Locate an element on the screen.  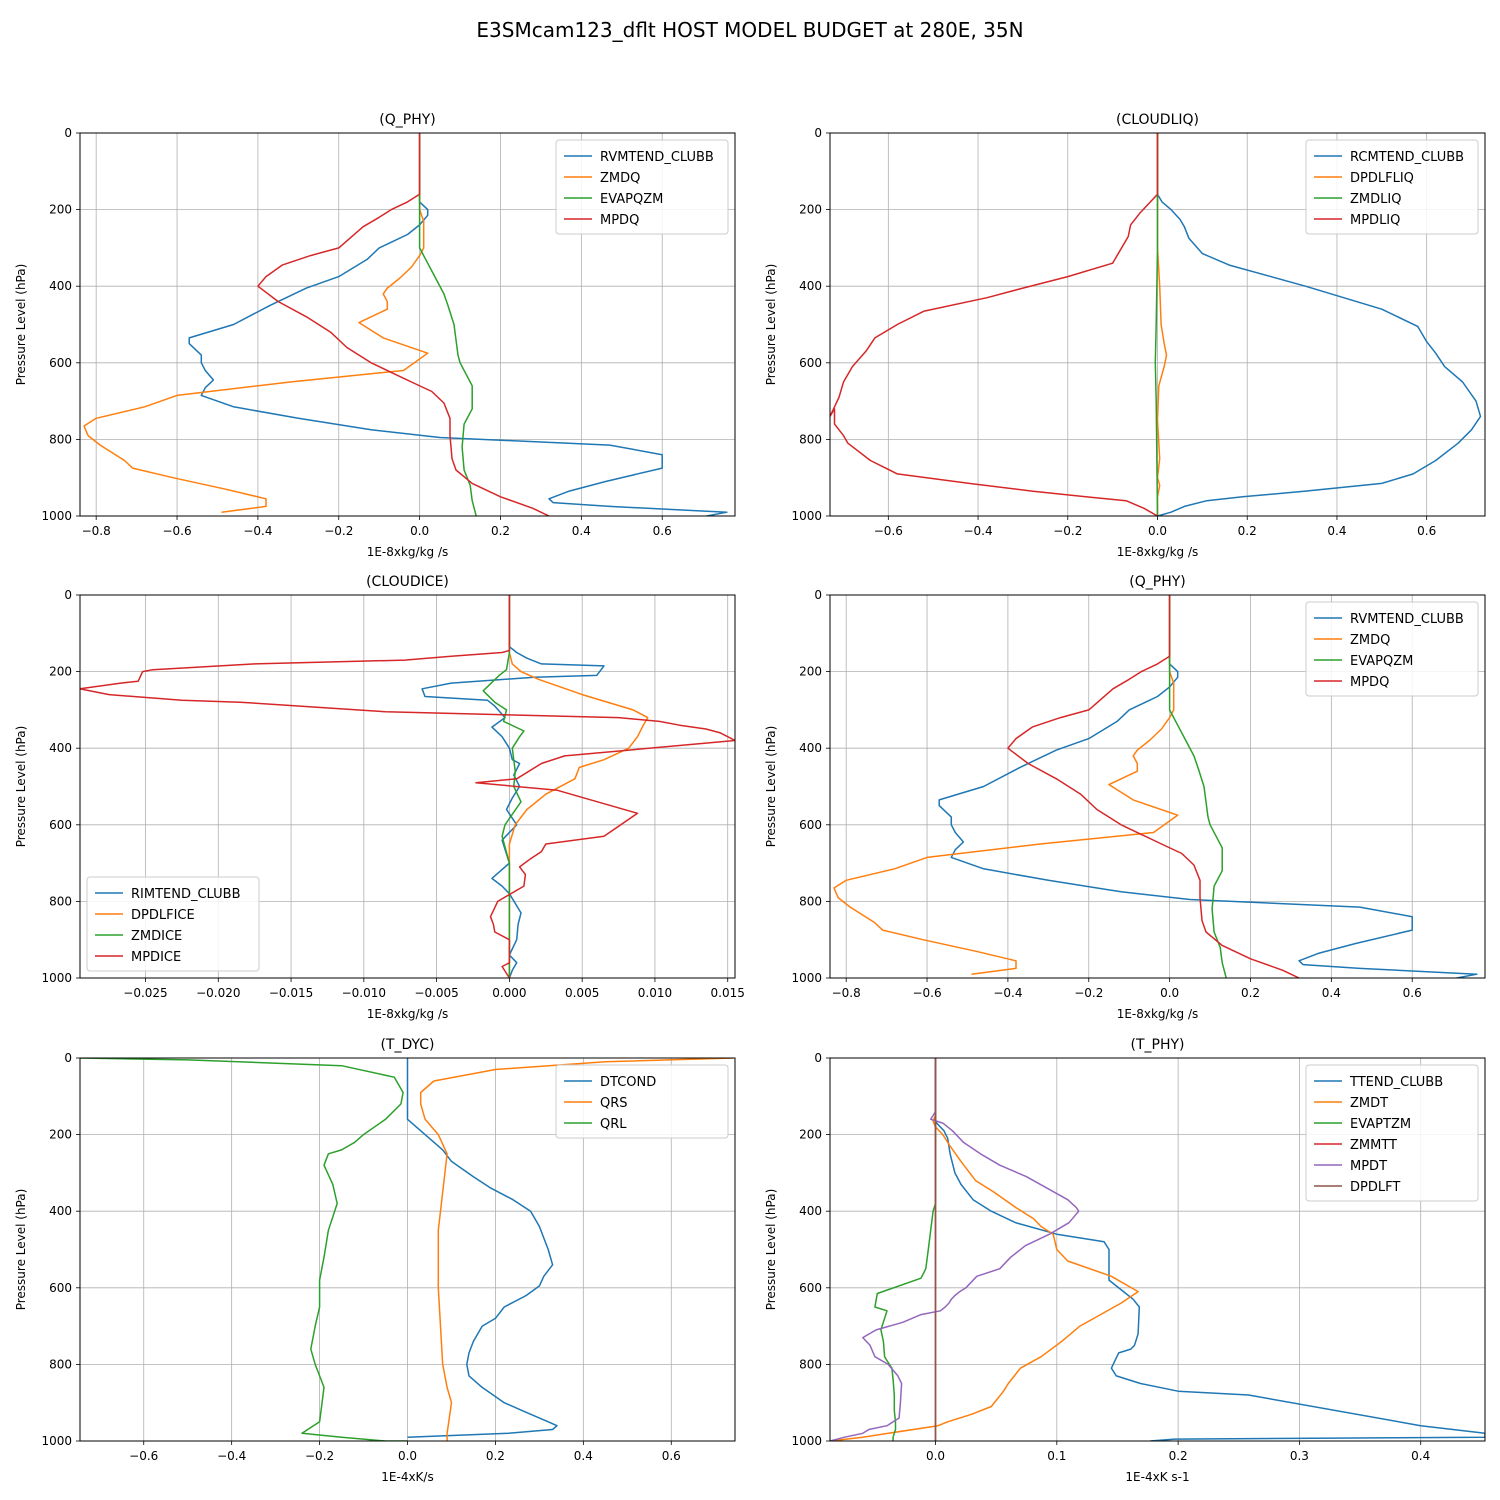
legend: RCMTEND_CLUBB DPDLFLIQ ZMDLIQ MPDLIQ is located at coordinates (1392, 187).